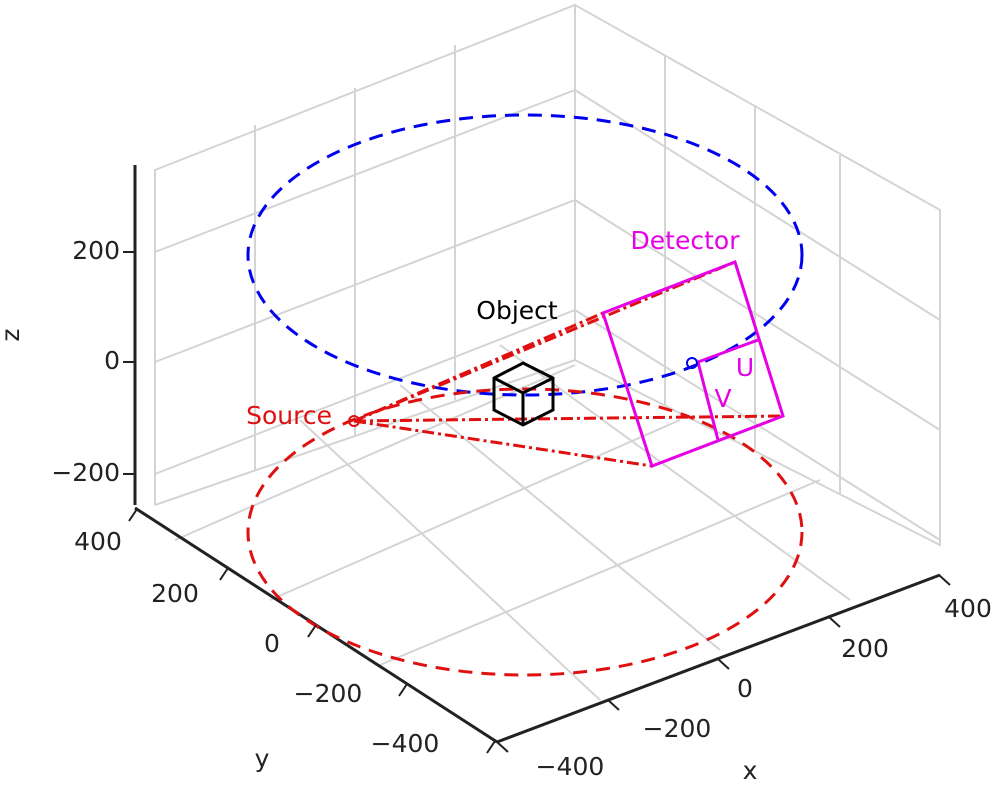 Image resolution: width=1004 pixels, height=787 pixels. Describe the element at coordinates (175, 593) in the screenshot. I see `y-tick-label: 200` at that location.